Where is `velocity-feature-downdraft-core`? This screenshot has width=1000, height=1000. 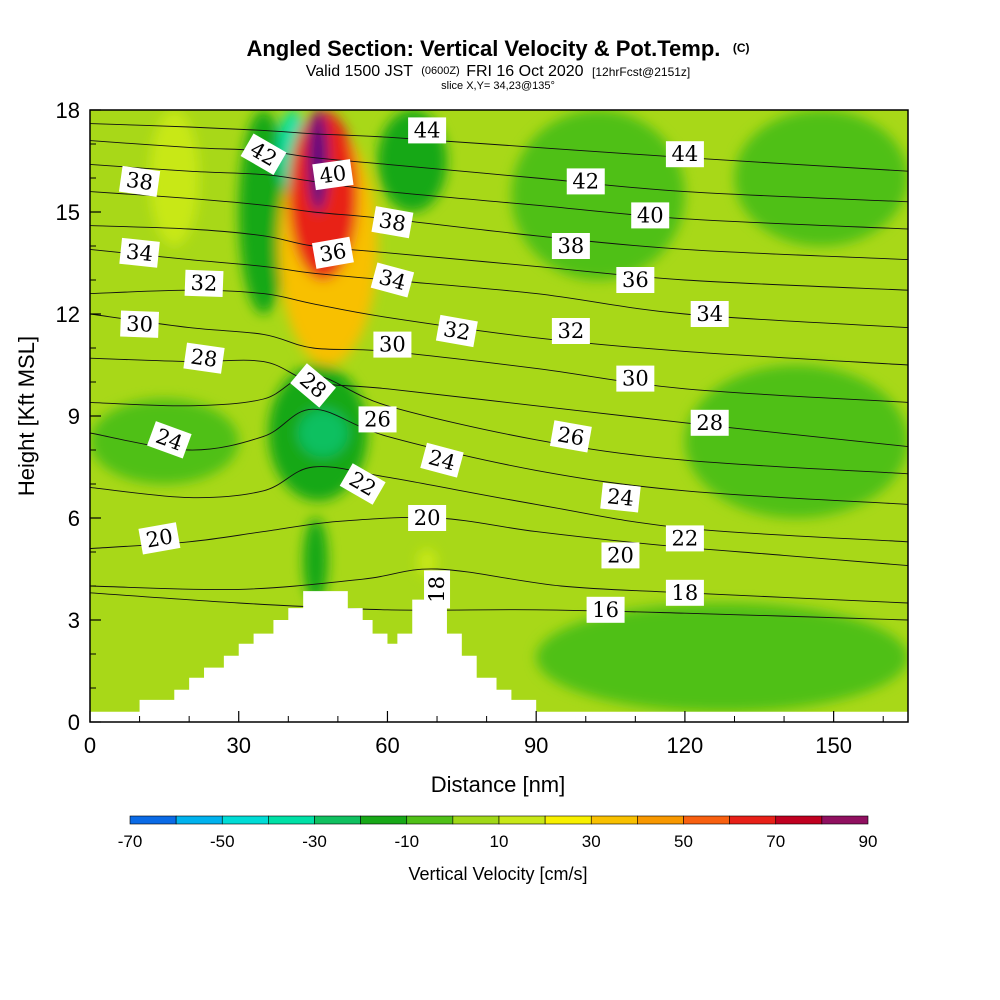
velocity-feature-downdraft-core is located at coordinates (323, 433).